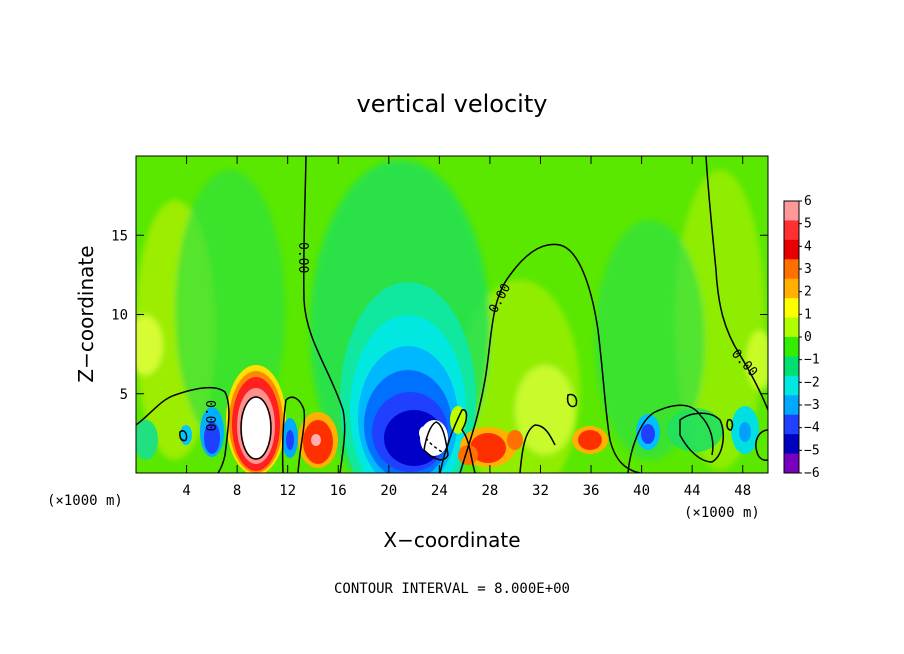 The width and height of the screenshot is (904, 654). I want to click on colorbar-tick-label: −6, so click(812, 473).